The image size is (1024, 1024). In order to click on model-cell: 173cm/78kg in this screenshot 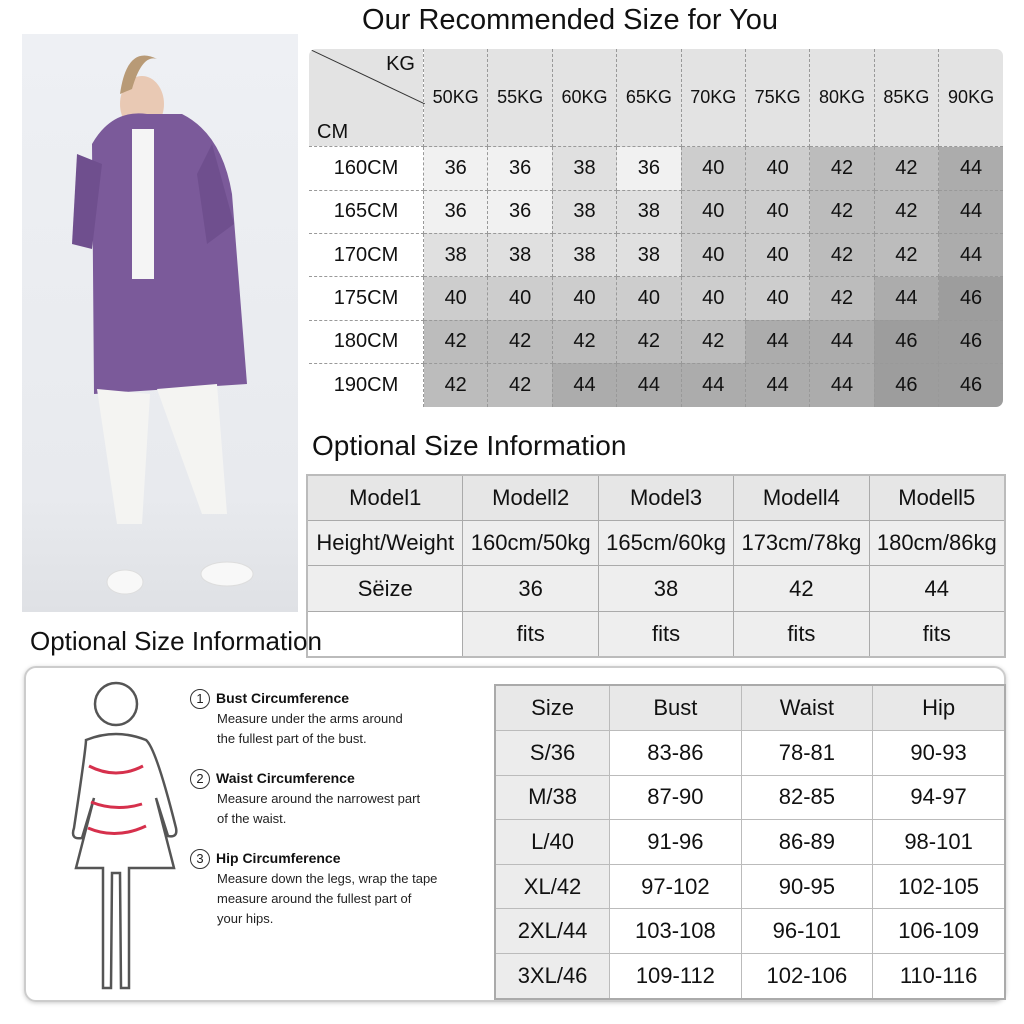, I will do `click(801, 543)`.